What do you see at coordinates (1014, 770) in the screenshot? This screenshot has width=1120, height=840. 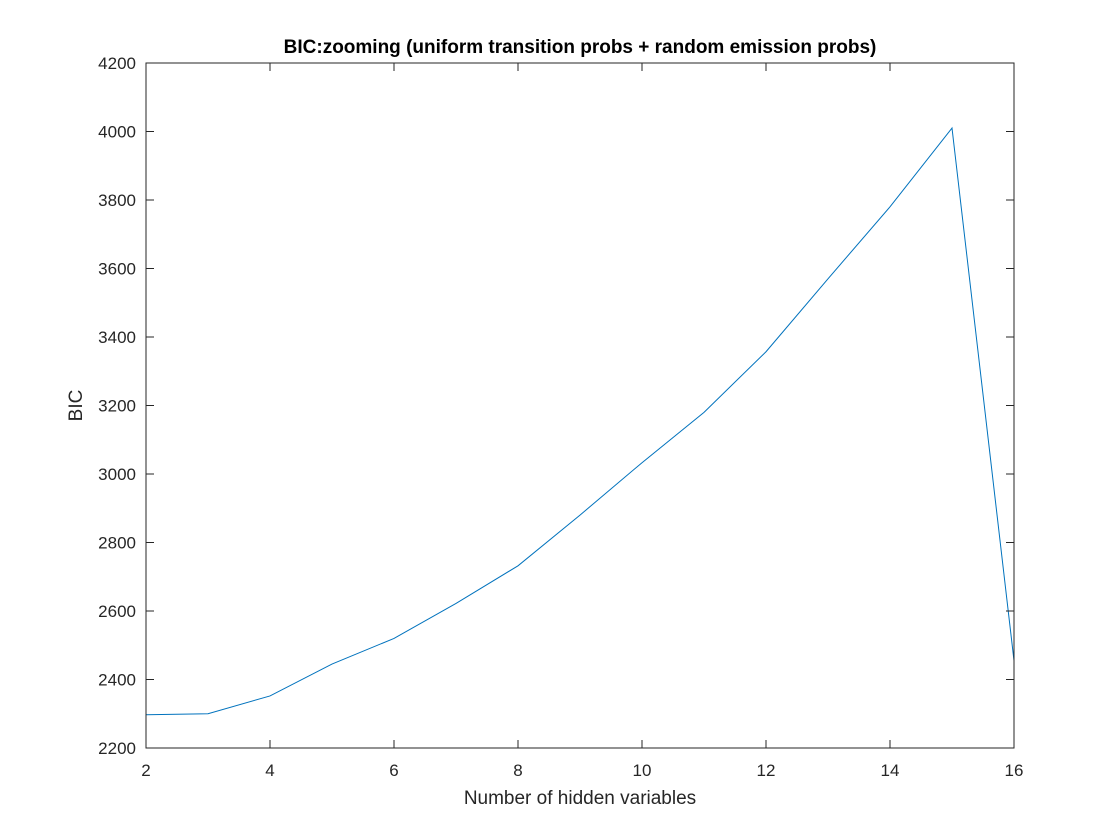 I see `x-tick-label: 16` at bounding box center [1014, 770].